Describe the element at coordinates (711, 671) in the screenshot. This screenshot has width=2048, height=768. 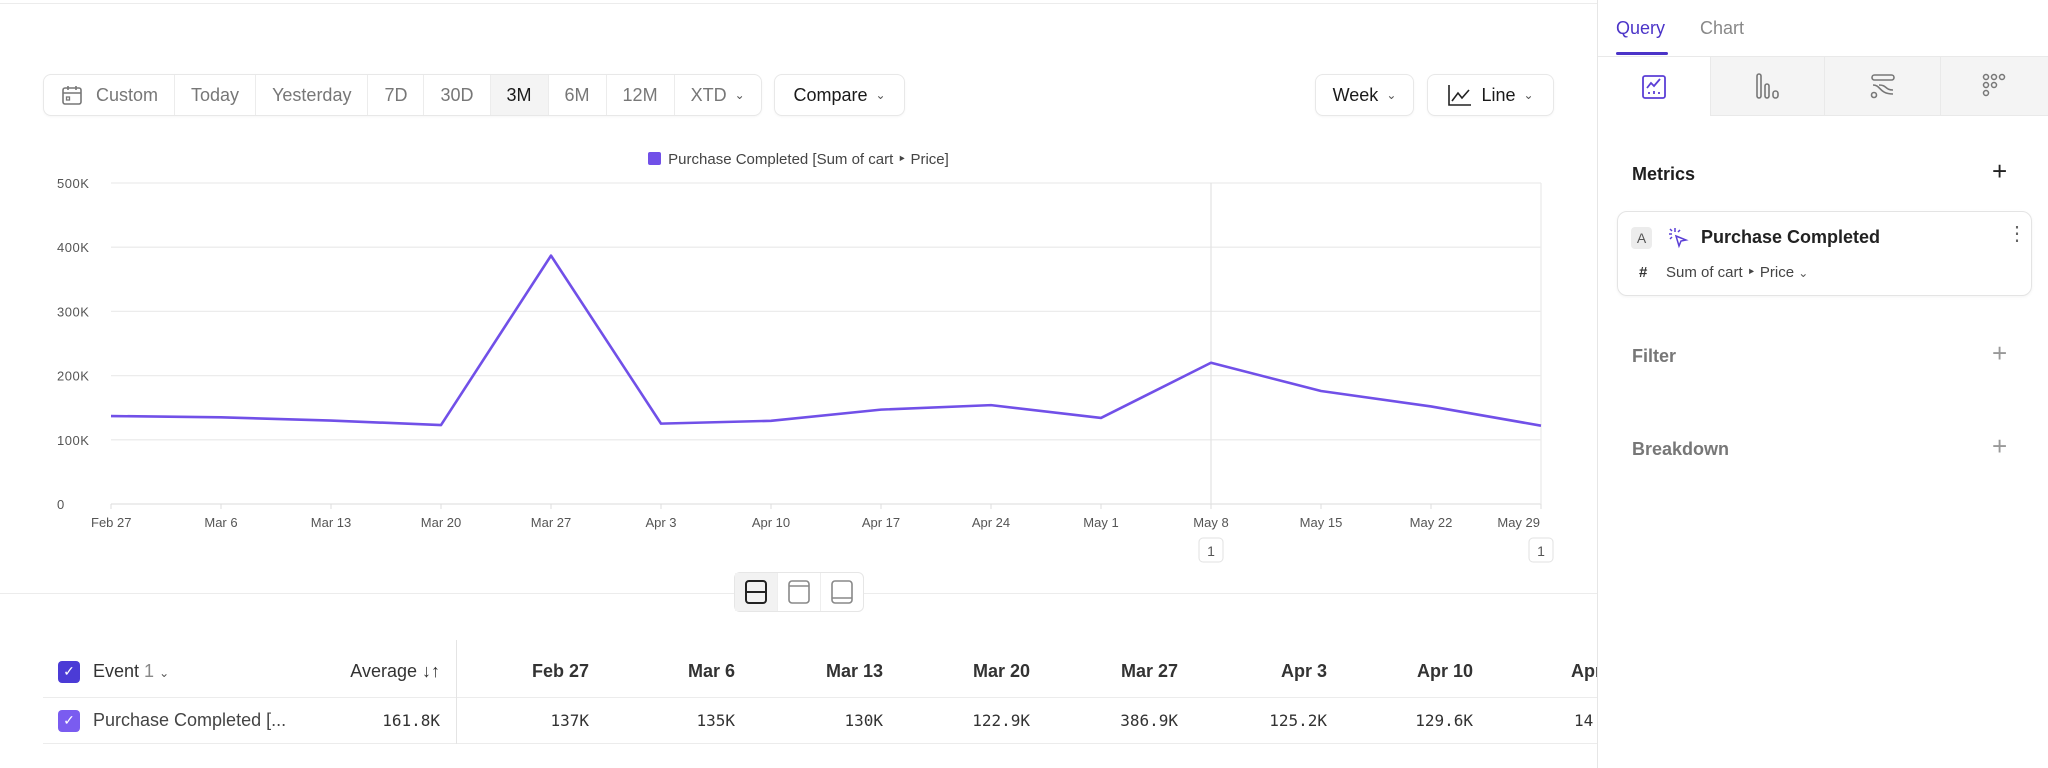
I see `date-column-header: Mar 6` at that location.